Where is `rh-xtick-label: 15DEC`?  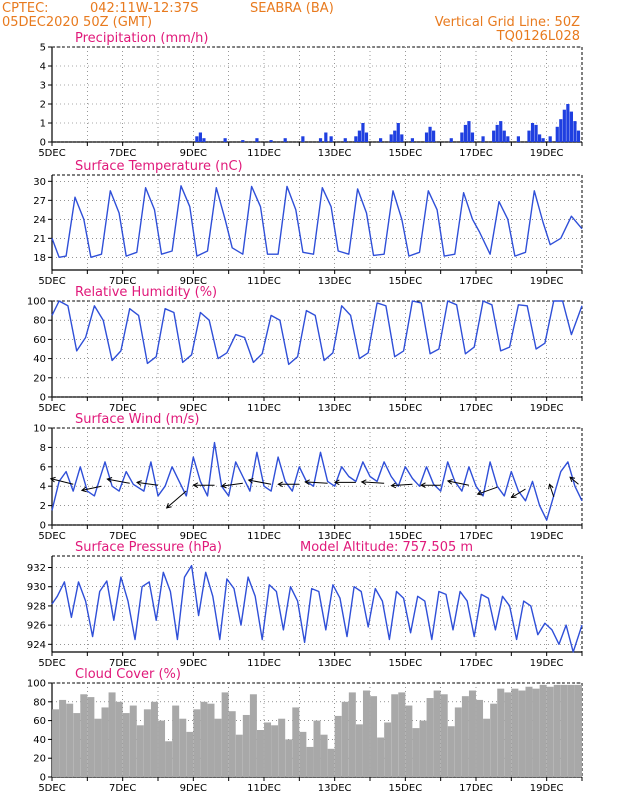 rh-xtick-label: 15DEC is located at coordinates (405, 408).